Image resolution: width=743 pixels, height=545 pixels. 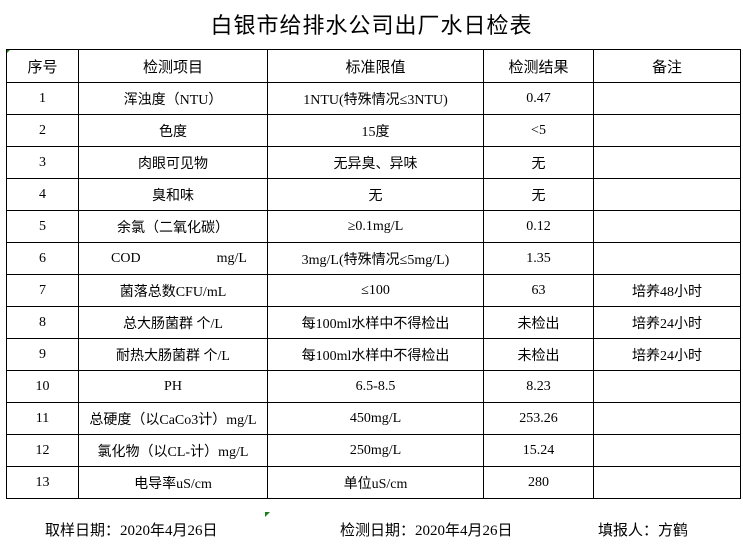 I want to click on table-row: 7 菌落总数CFU/mL ≤100 63 培养48小时, so click(x=373, y=290).